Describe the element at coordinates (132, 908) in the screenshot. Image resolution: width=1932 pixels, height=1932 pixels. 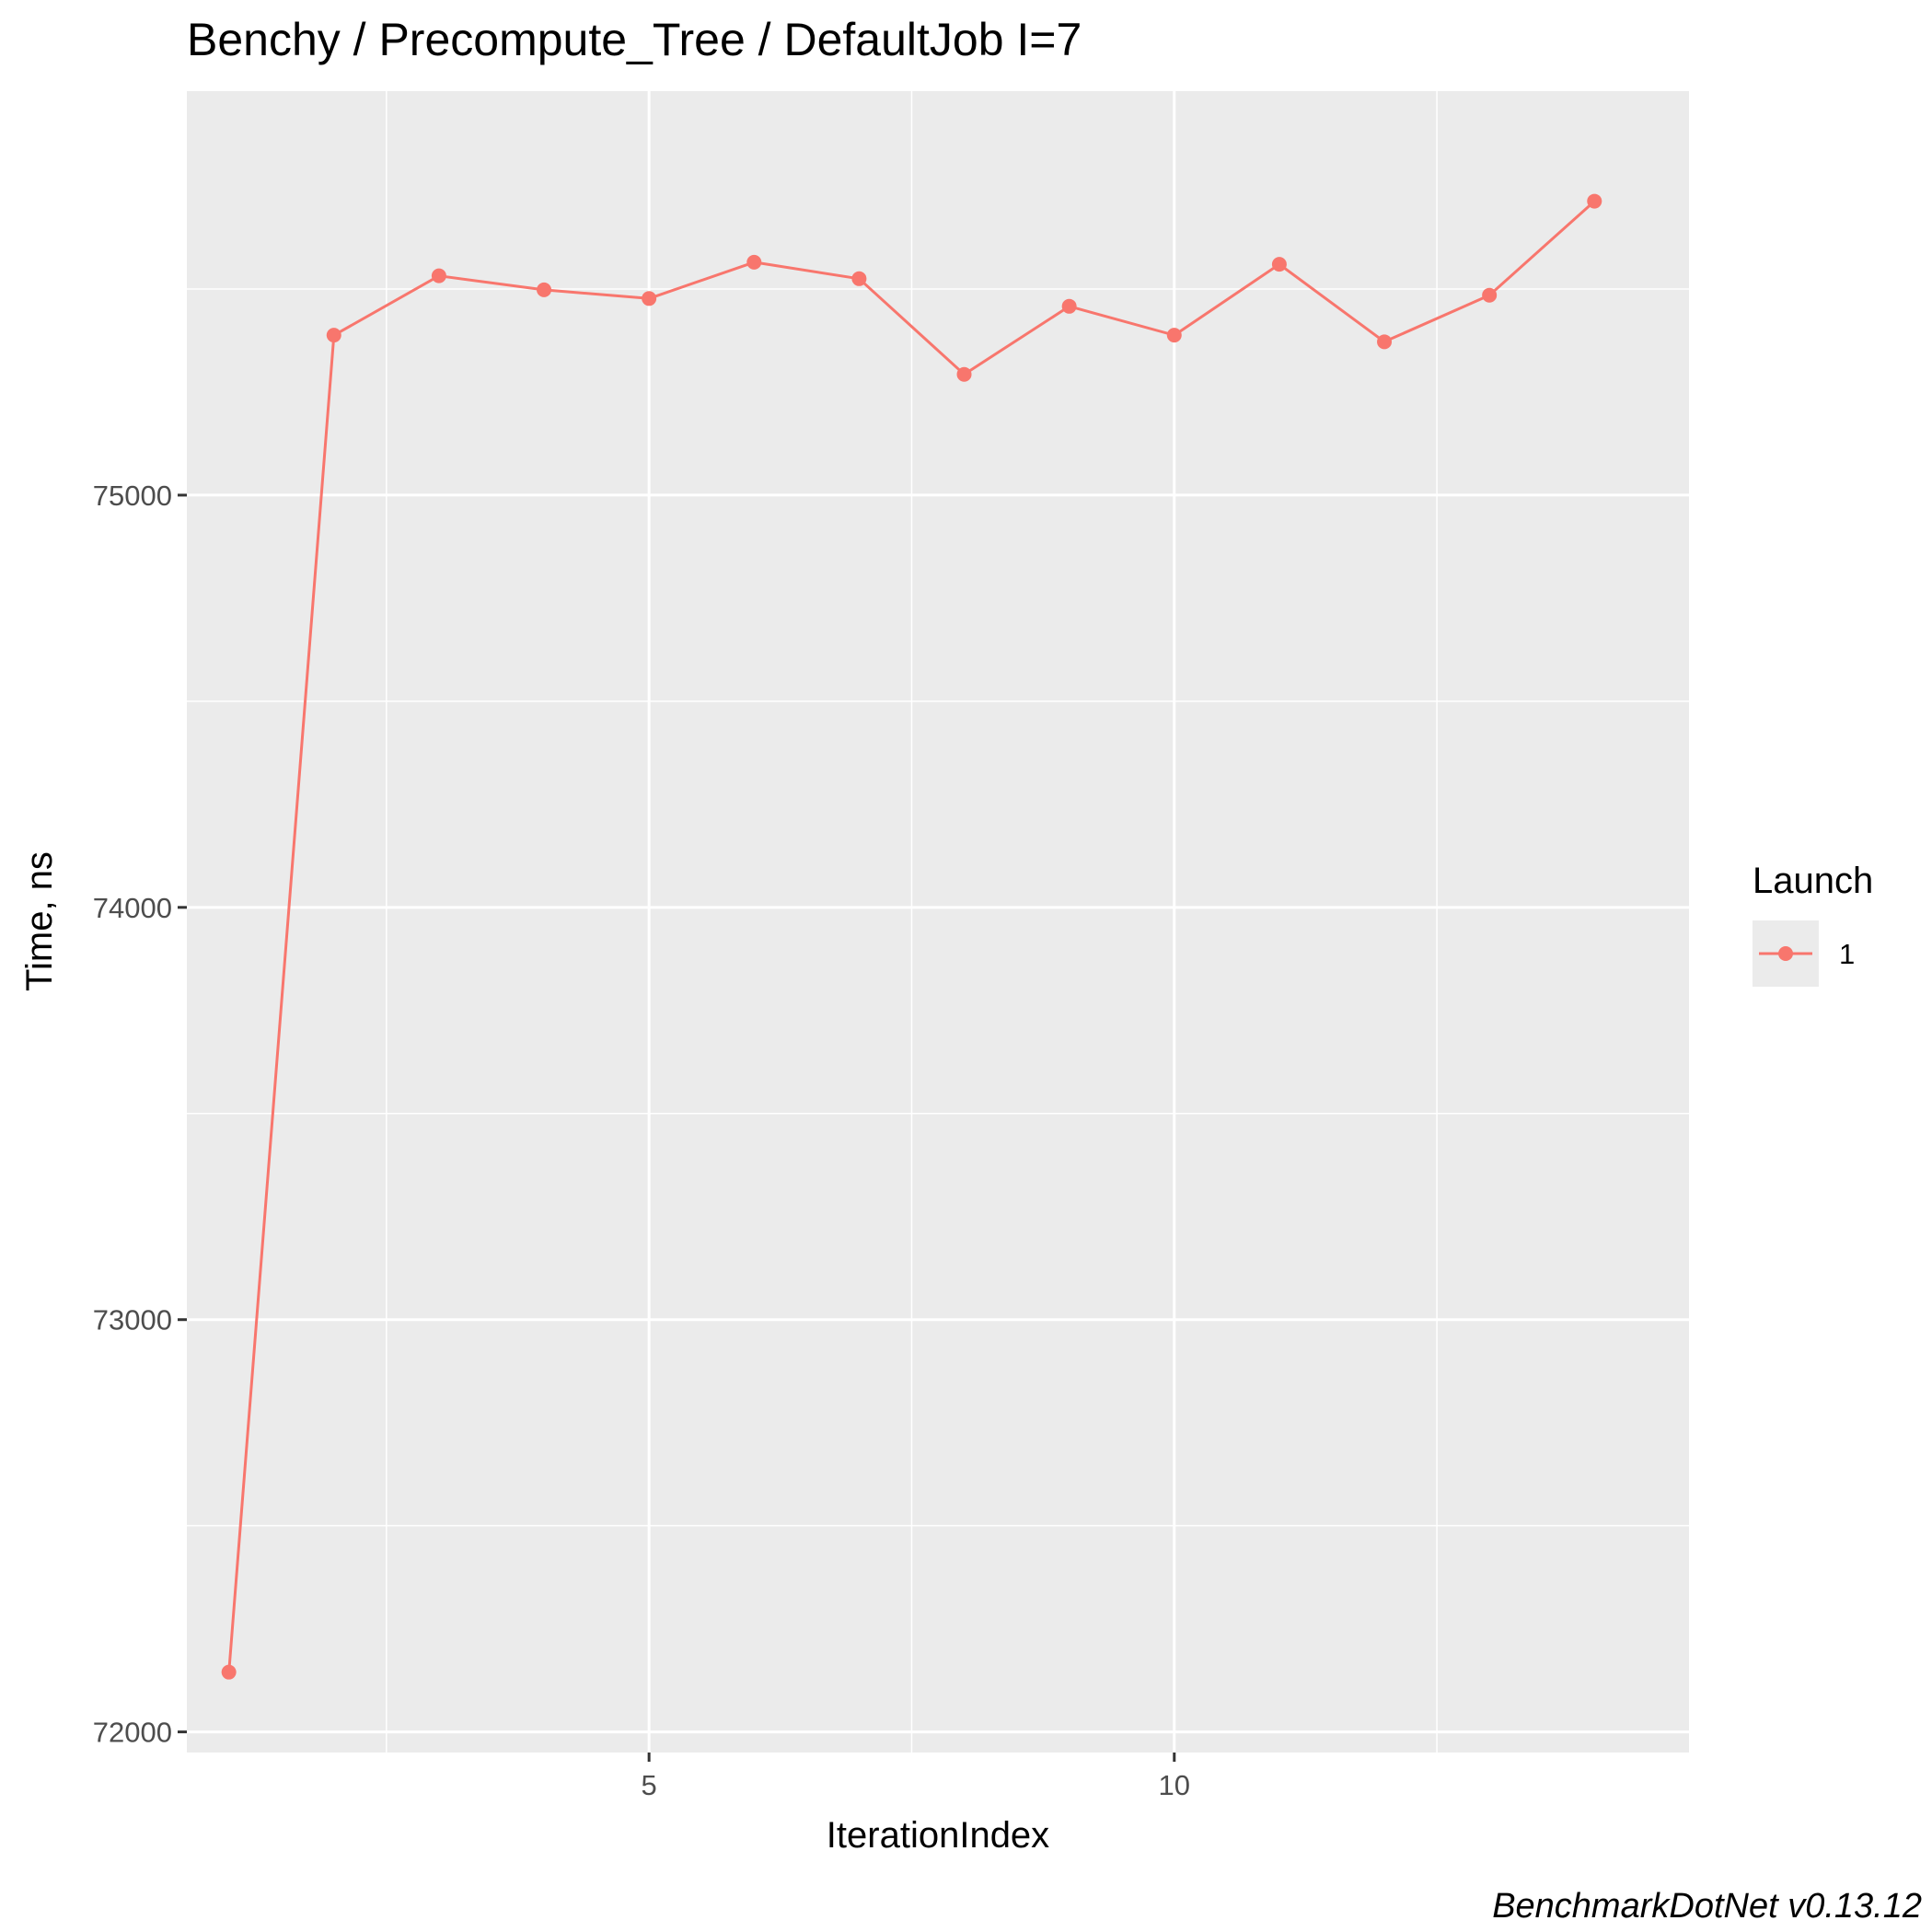
I see `y-tick-label: 74000` at that location.